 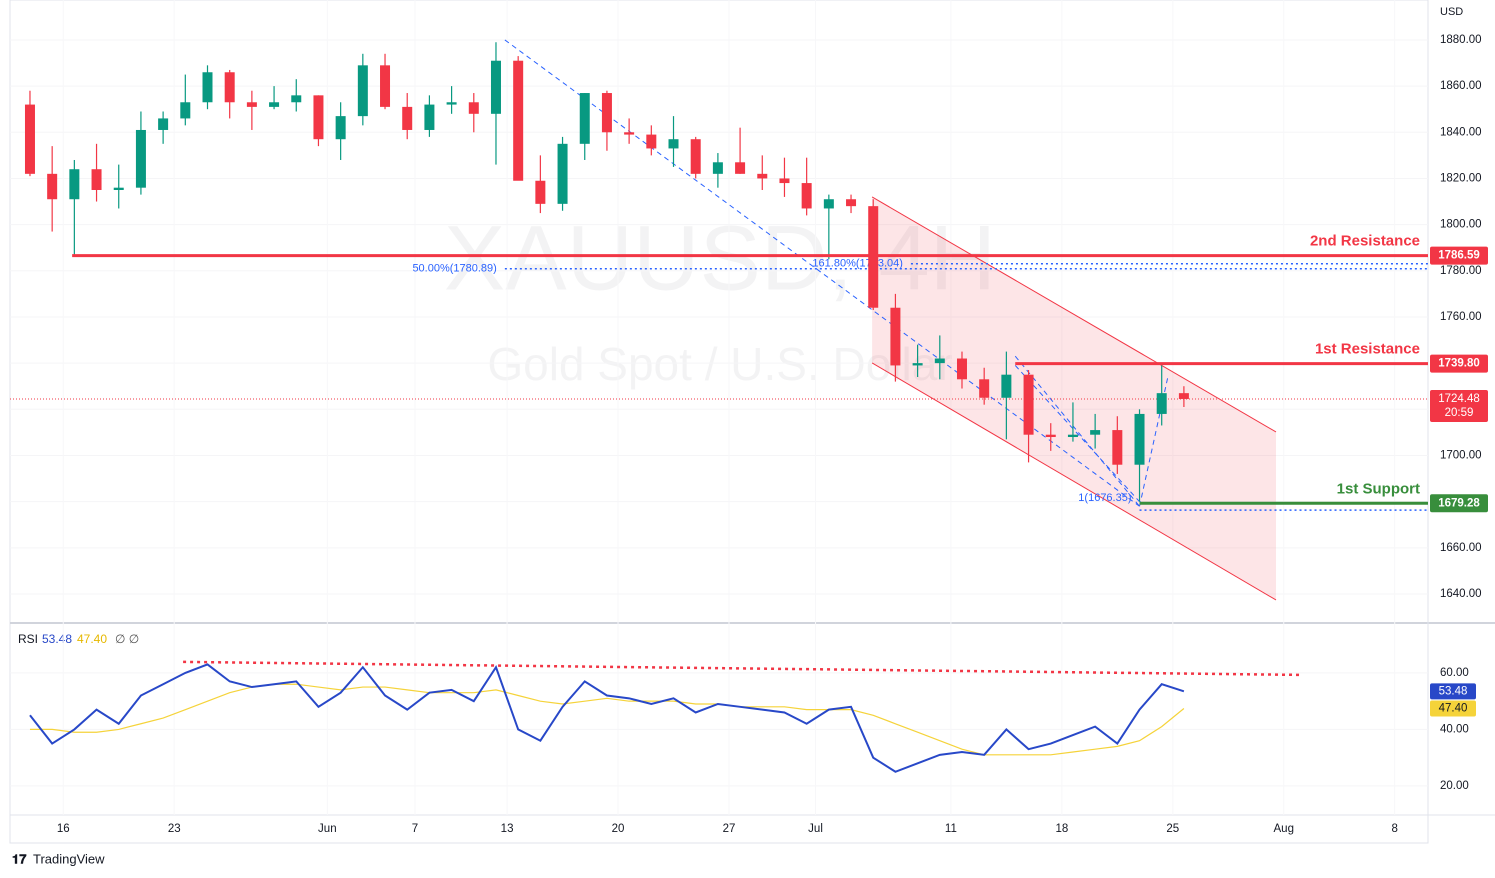 I want to click on rsi-ma-line, so click(x=607, y=719).